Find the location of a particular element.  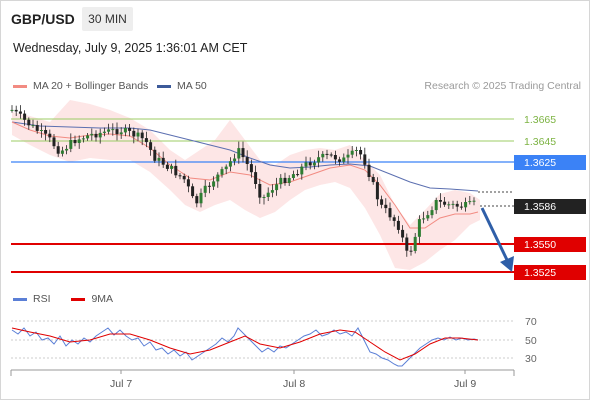

timestamp: Wednesday, July 9, 2025 1:36:01 AM CET is located at coordinates (130, 48).